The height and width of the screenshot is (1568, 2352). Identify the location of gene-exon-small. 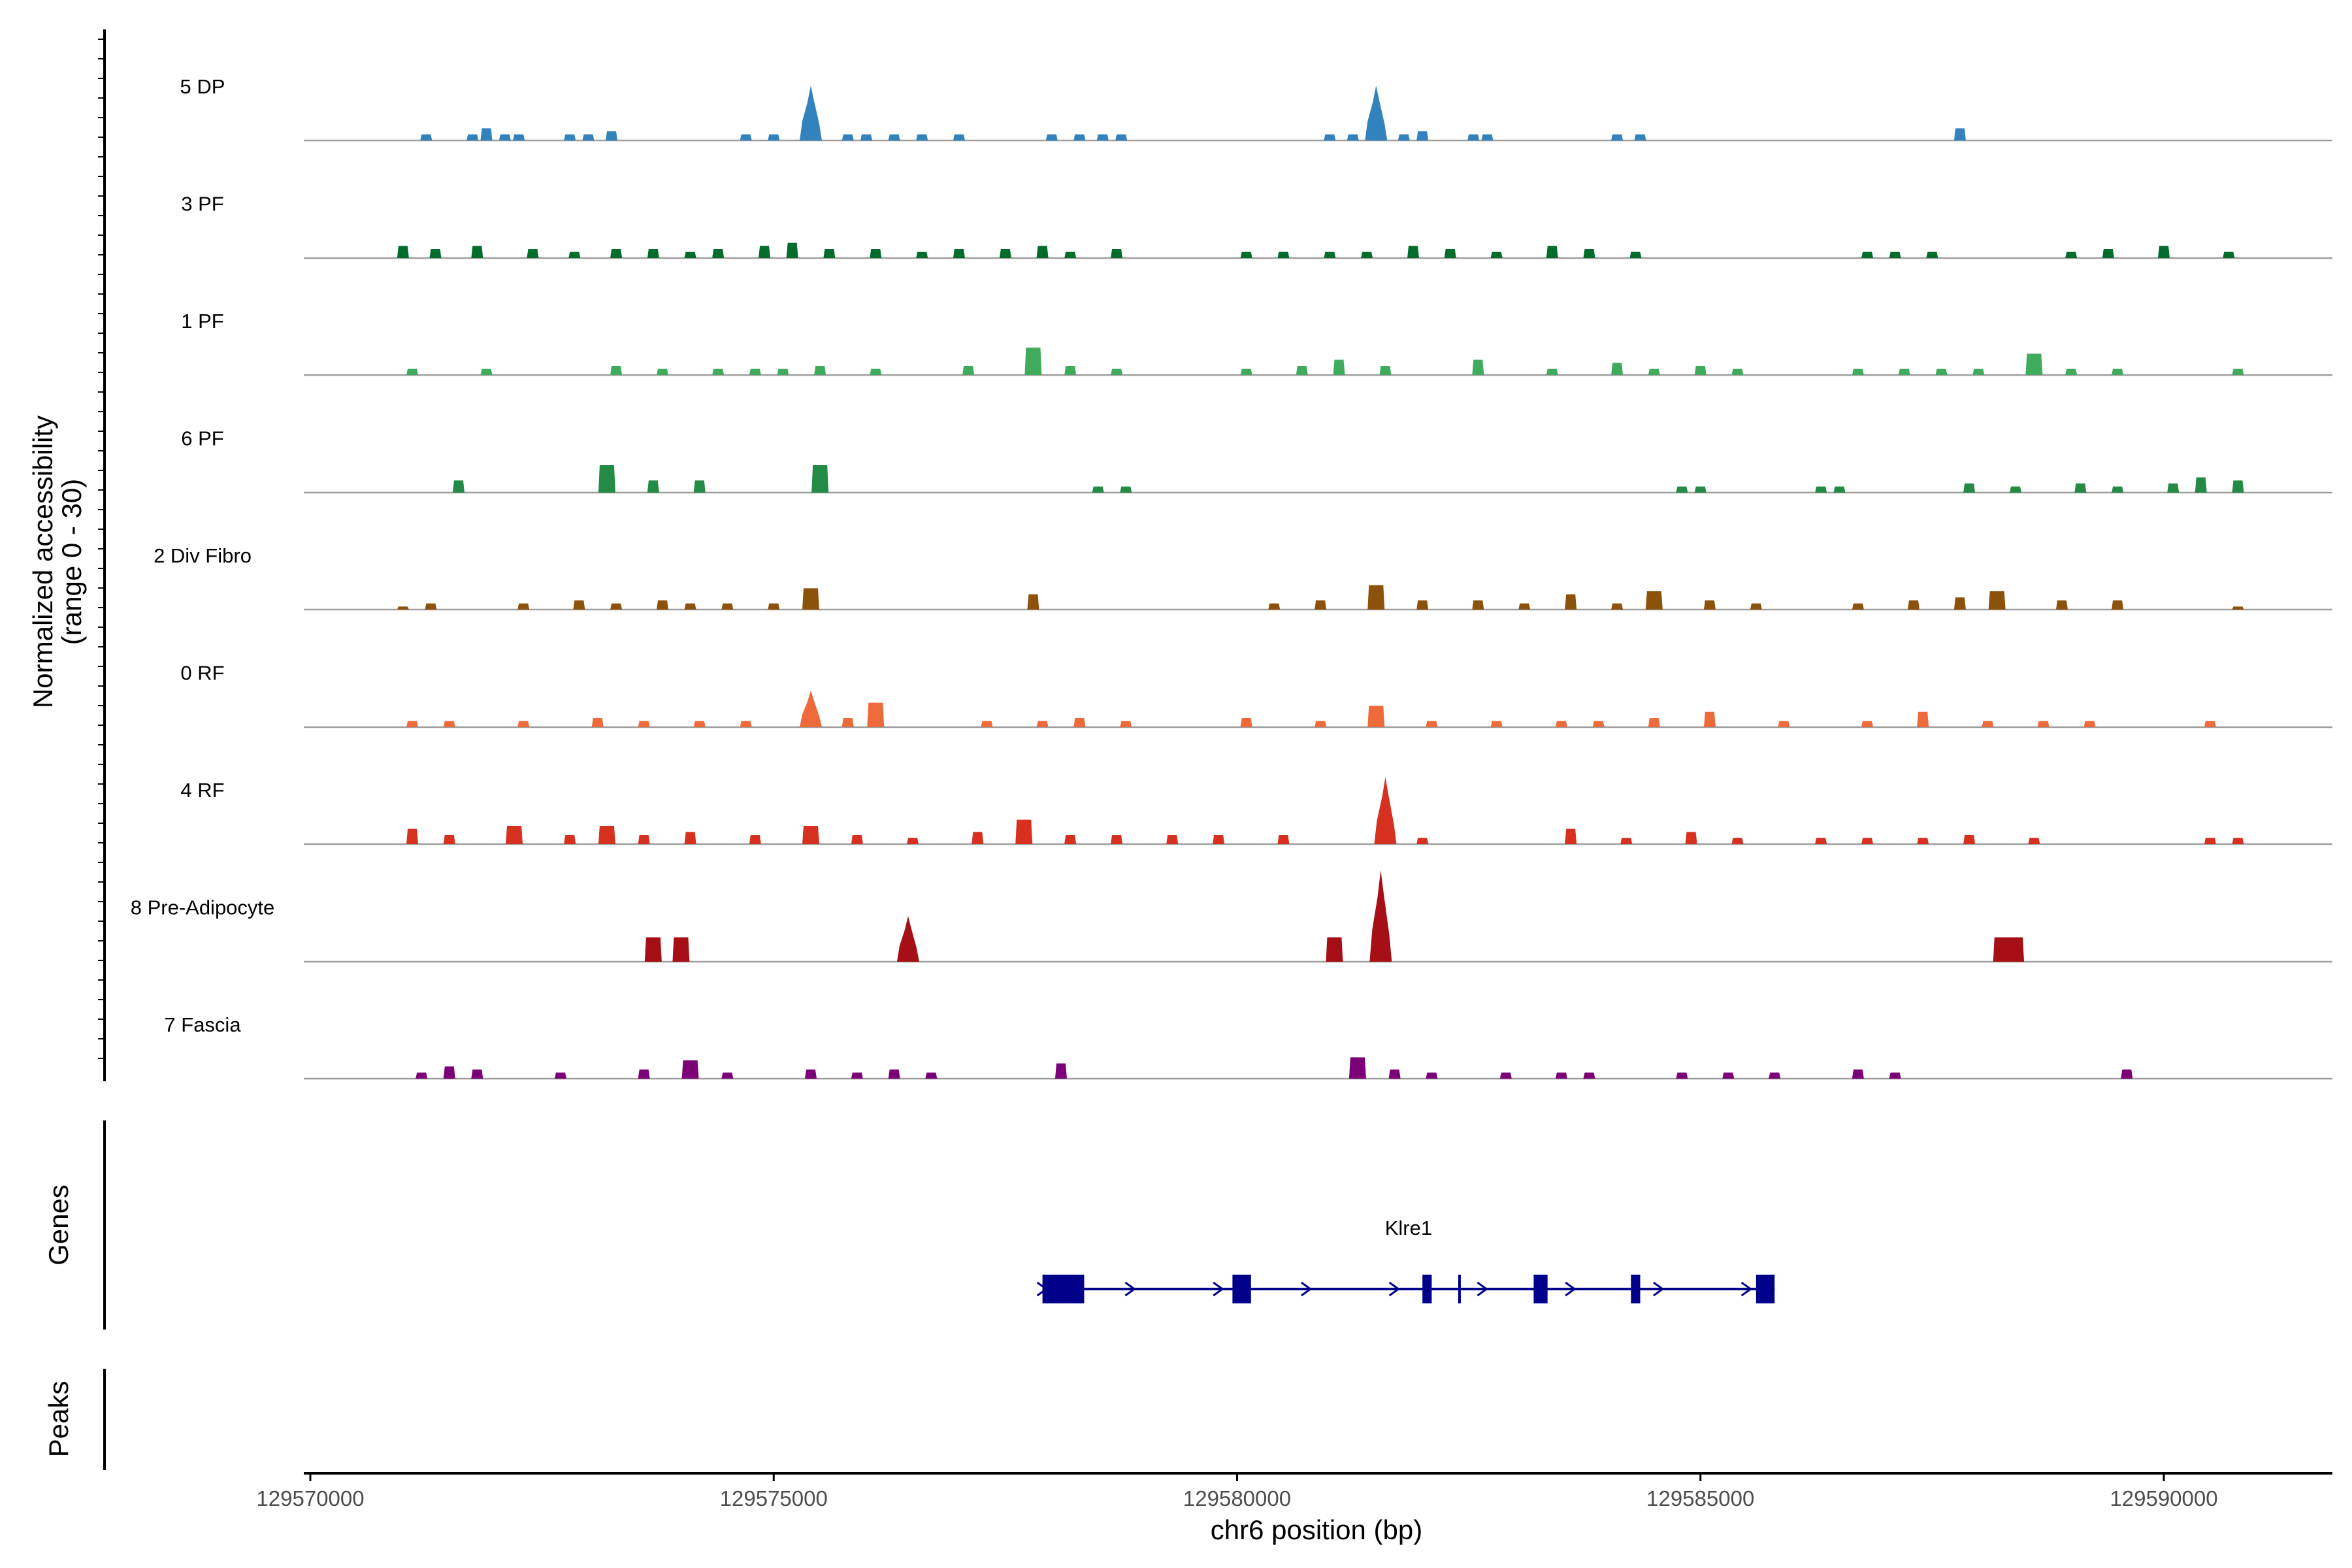
(1459, 1289).